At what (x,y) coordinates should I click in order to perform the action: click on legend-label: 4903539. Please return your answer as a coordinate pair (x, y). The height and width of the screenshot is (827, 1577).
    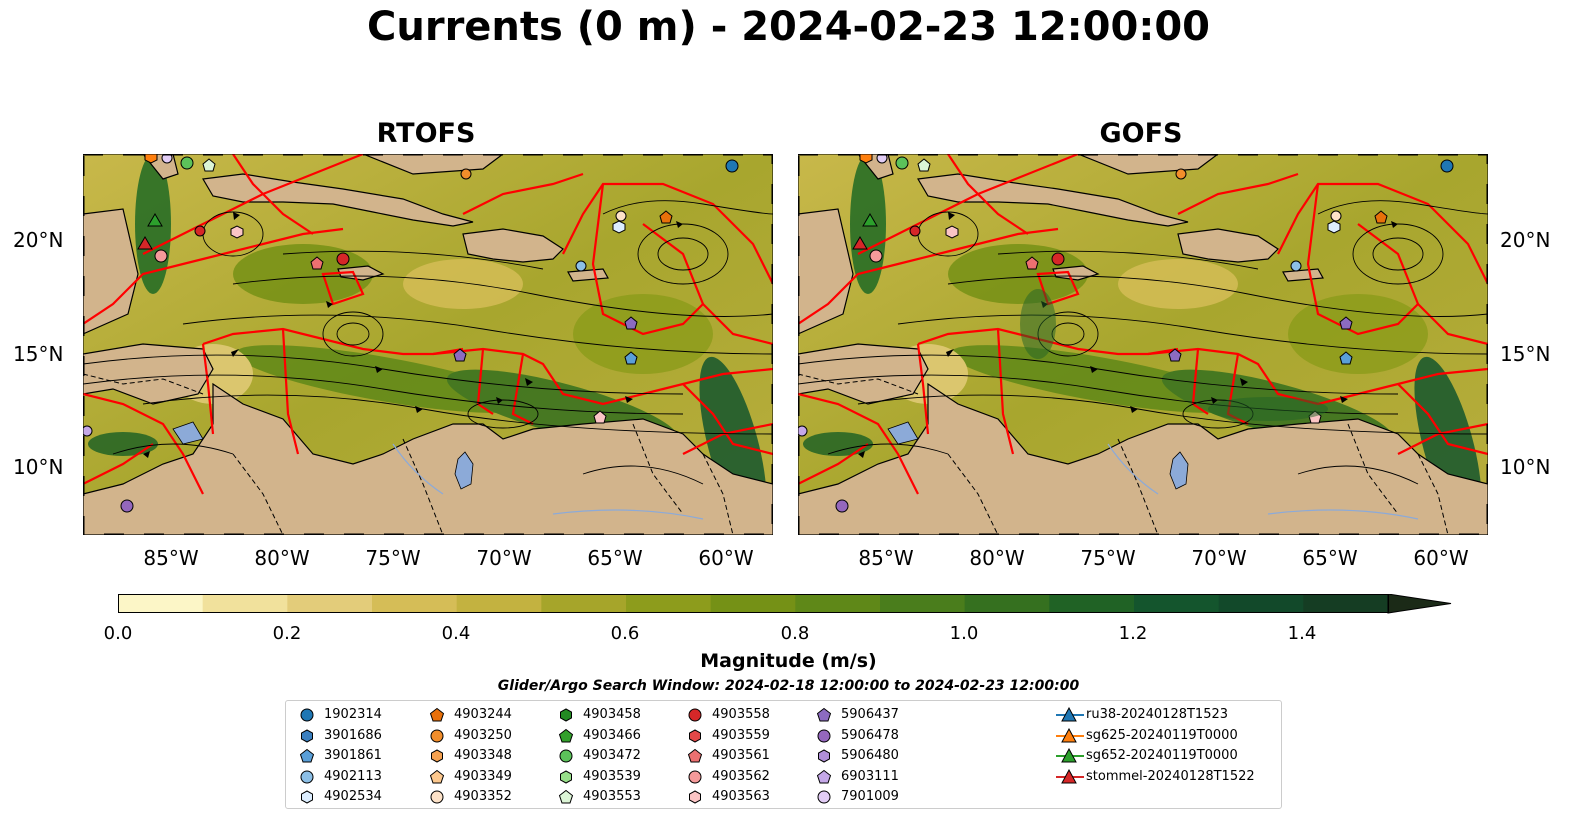
    Looking at the image, I should click on (612, 776).